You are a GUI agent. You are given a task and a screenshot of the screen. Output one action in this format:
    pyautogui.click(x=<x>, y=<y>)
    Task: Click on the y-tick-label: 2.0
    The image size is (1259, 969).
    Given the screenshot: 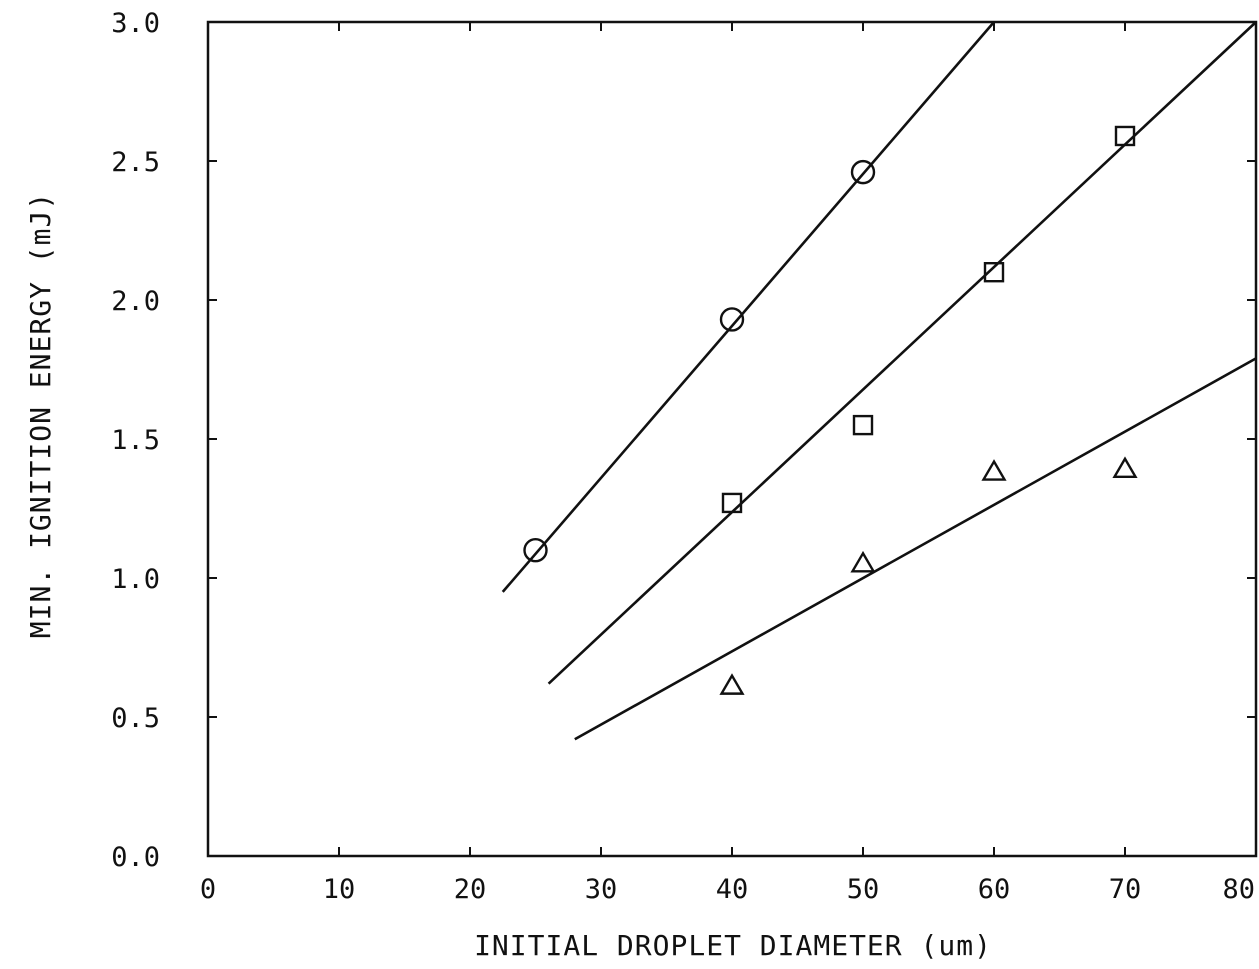 What is the action you would take?
    pyautogui.click(x=135, y=301)
    